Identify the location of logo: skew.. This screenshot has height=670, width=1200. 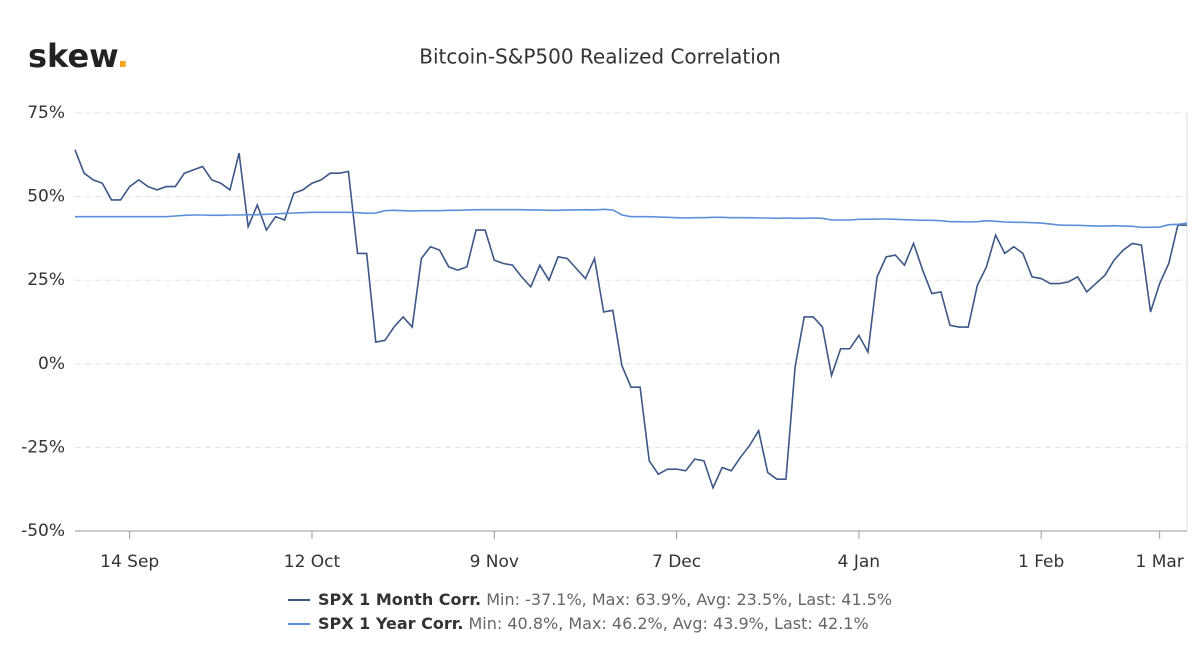
(78, 56).